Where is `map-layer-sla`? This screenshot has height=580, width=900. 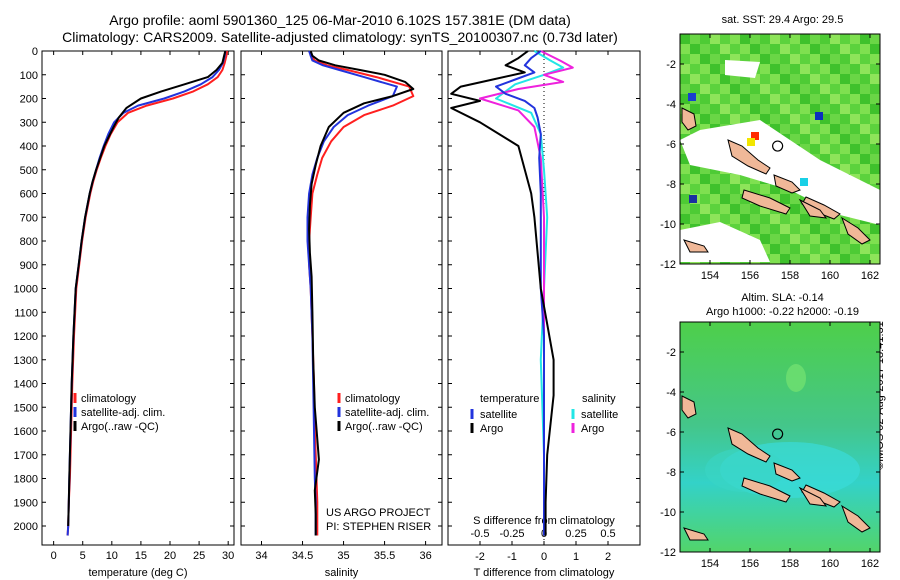 map-layer-sla is located at coordinates (780, 437).